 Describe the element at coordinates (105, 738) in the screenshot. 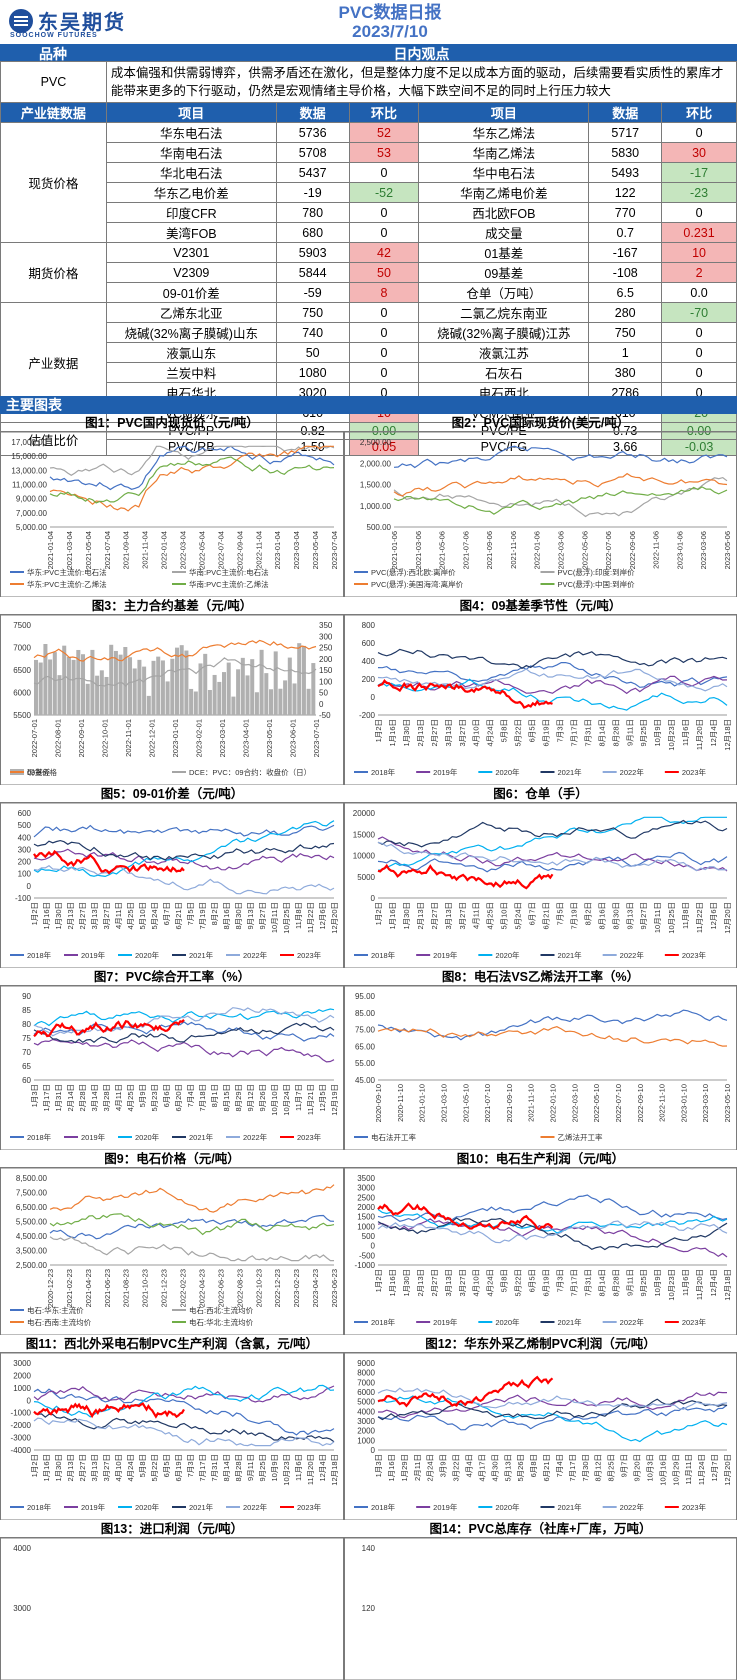

I see `x-tick-label: 2022-10-01` at that location.